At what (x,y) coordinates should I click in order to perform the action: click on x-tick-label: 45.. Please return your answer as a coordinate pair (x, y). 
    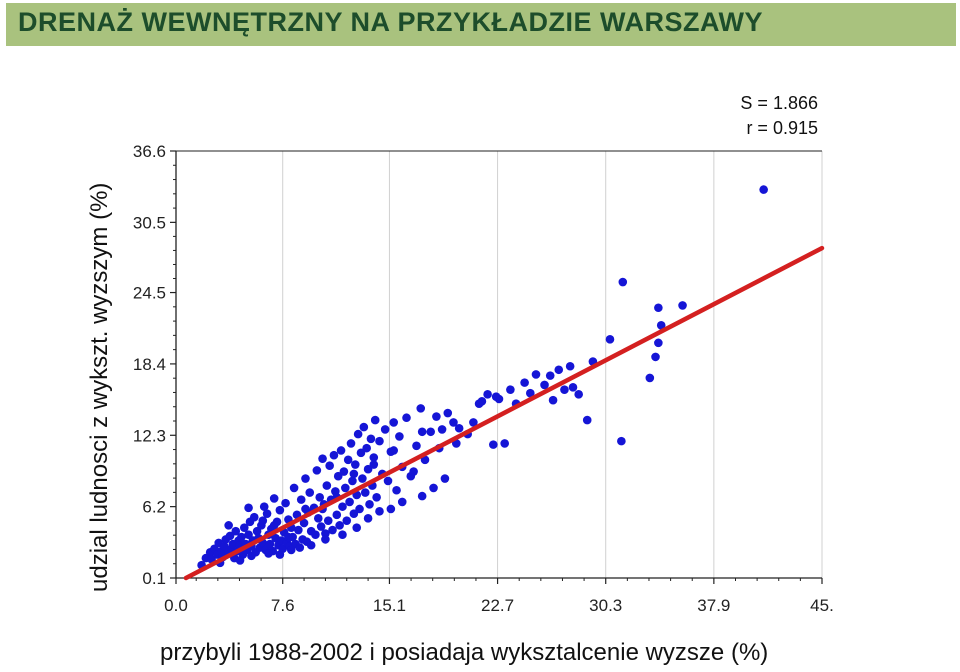
    Looking at the image, I should click on (822, 605).